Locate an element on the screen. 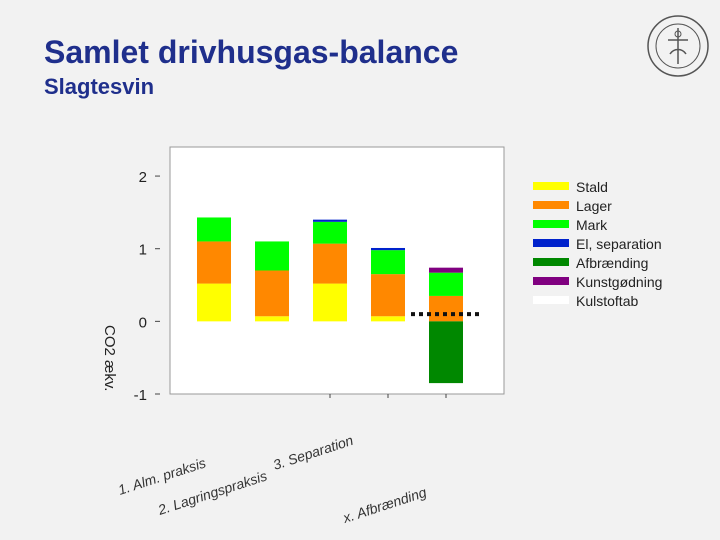 Image resolution: width=720 pixels, height=540 pixels. x-category-label: x. Afbrænding is located at coordinates (384, 505).